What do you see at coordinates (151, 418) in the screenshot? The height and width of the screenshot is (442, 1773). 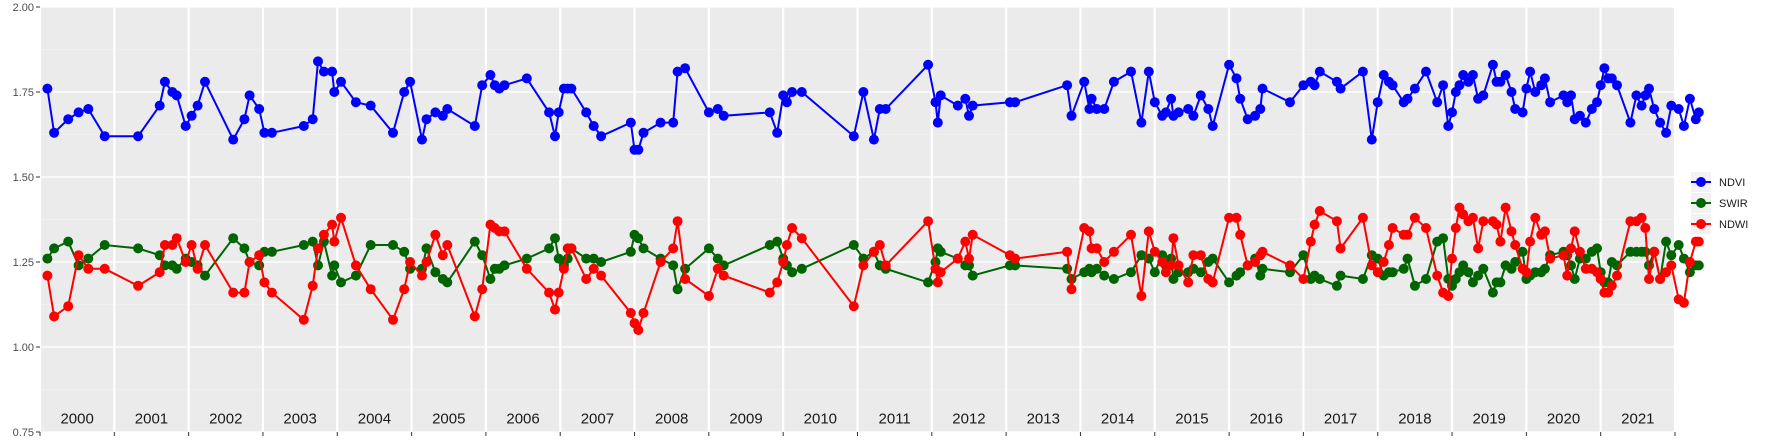 I see `x-tick-label: 2001` at bounding box center [151, 418].